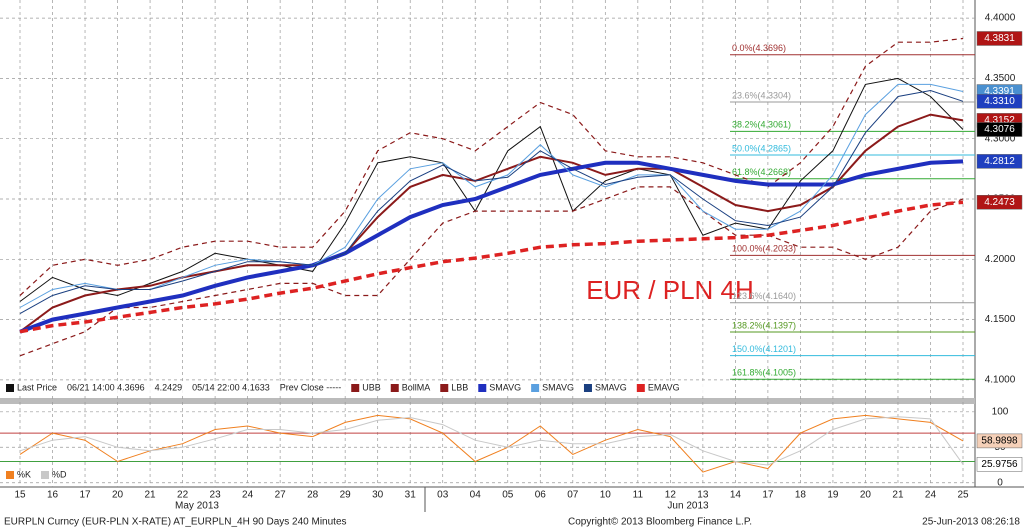 This screenshot has width=1024, height=530. What do you see at coordinates (1000, 411) in the screenshot?
I see `y-tick-label: 100` at bounding box center [1000, 411].